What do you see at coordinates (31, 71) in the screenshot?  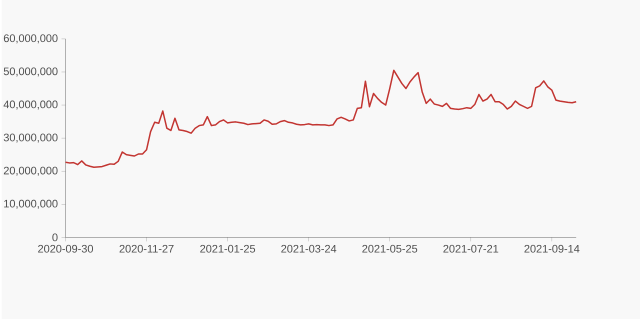 I see `y-tick-label: 50,000,000` at bounding box center [31, 71].